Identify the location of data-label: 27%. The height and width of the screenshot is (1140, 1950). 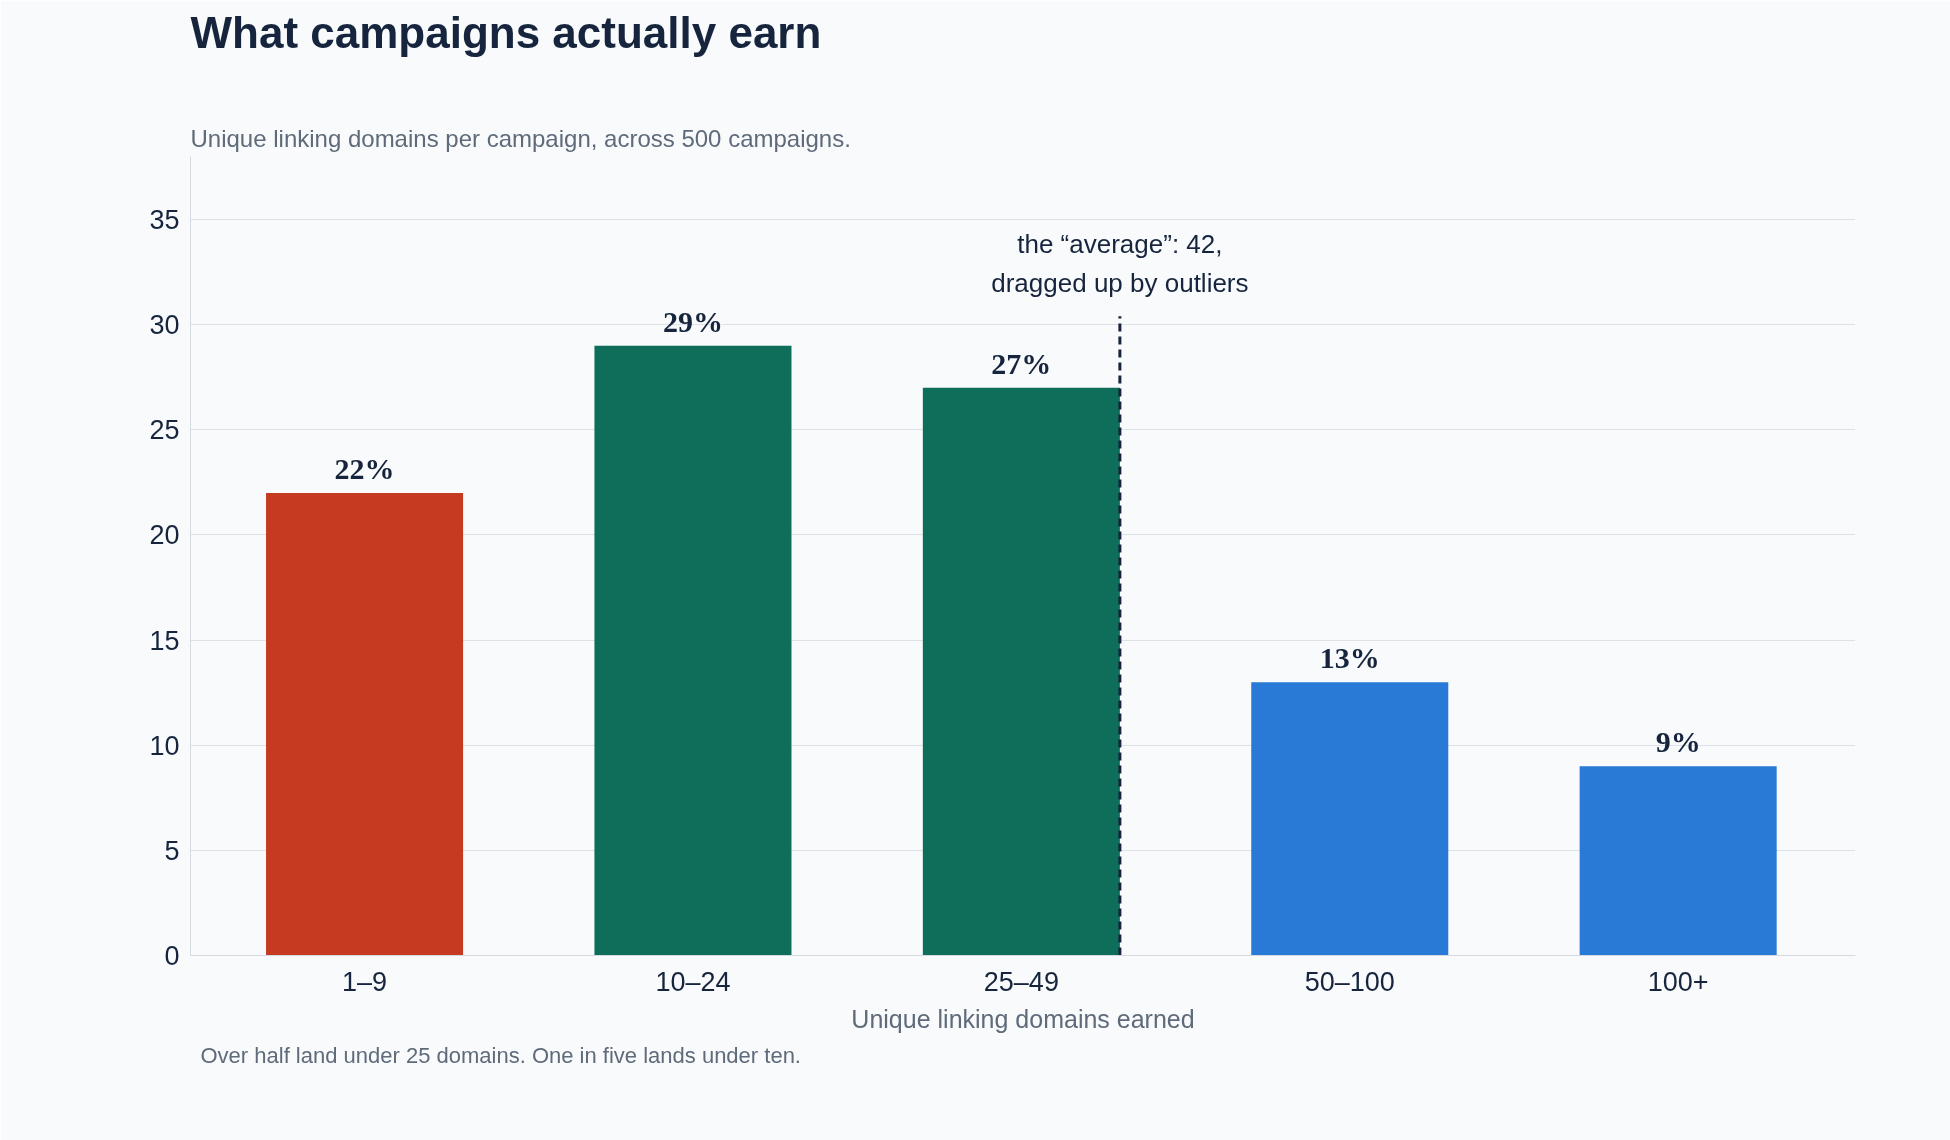
(1021, 363).